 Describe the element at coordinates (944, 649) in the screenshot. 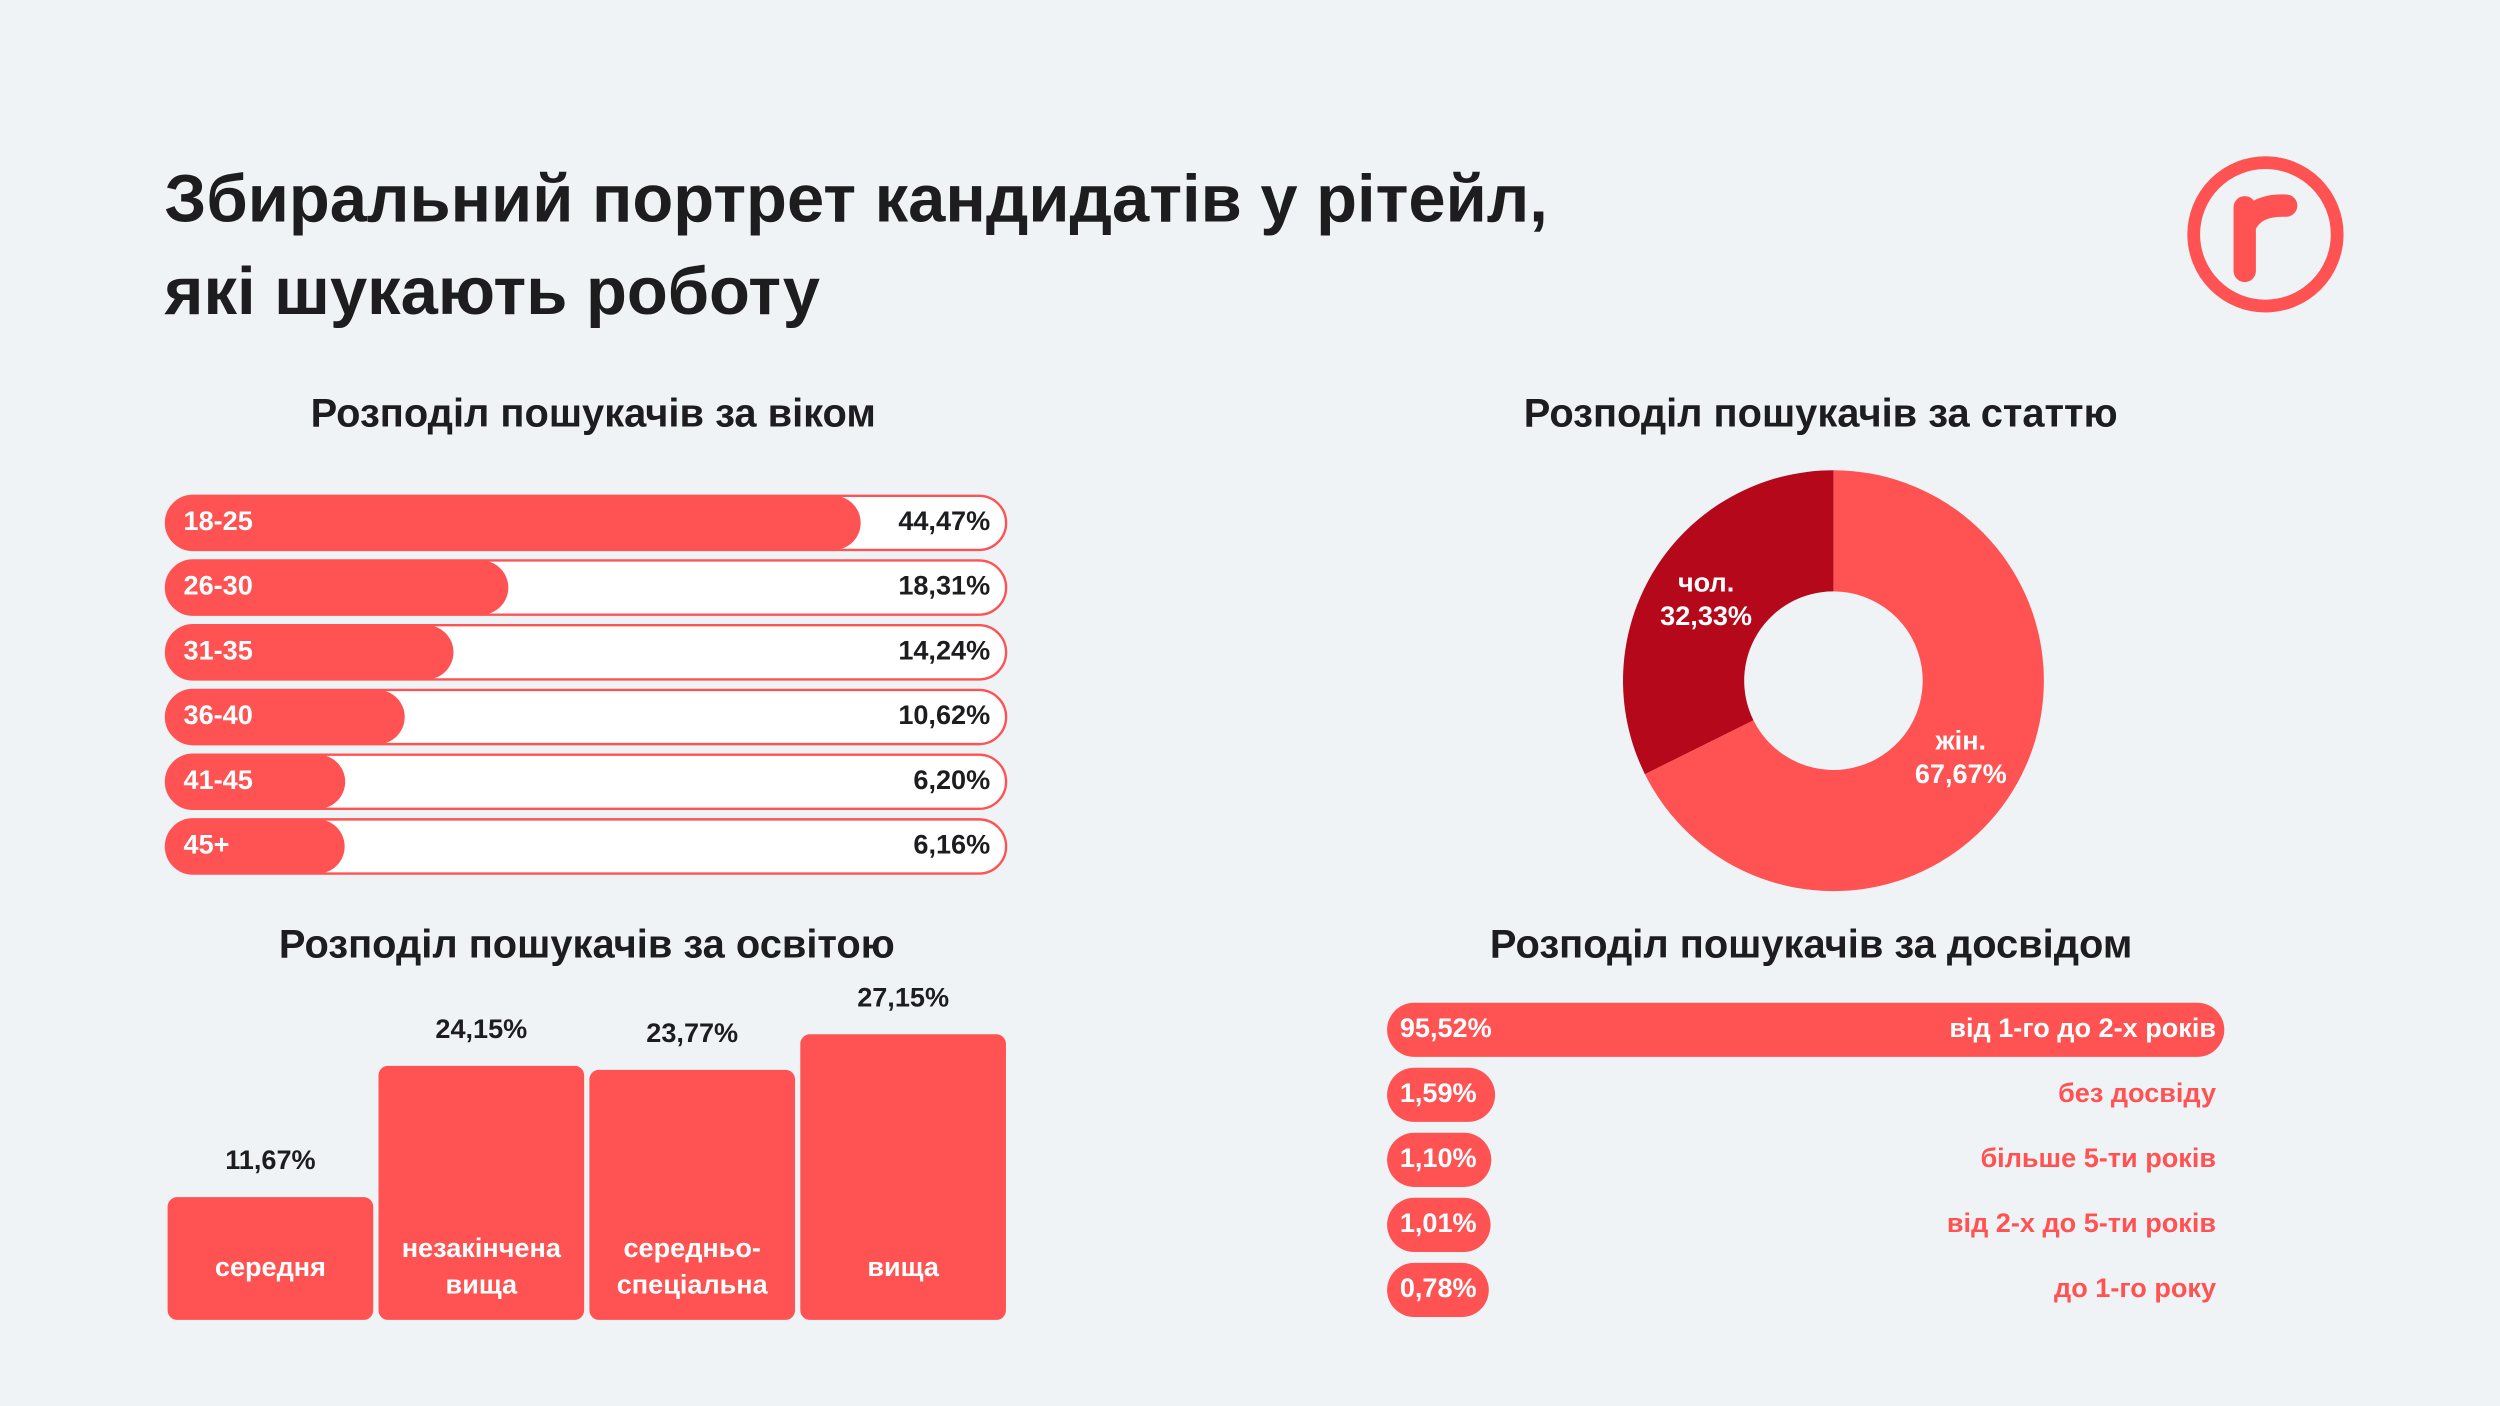

I see `value-label: 14,24%` at that location.